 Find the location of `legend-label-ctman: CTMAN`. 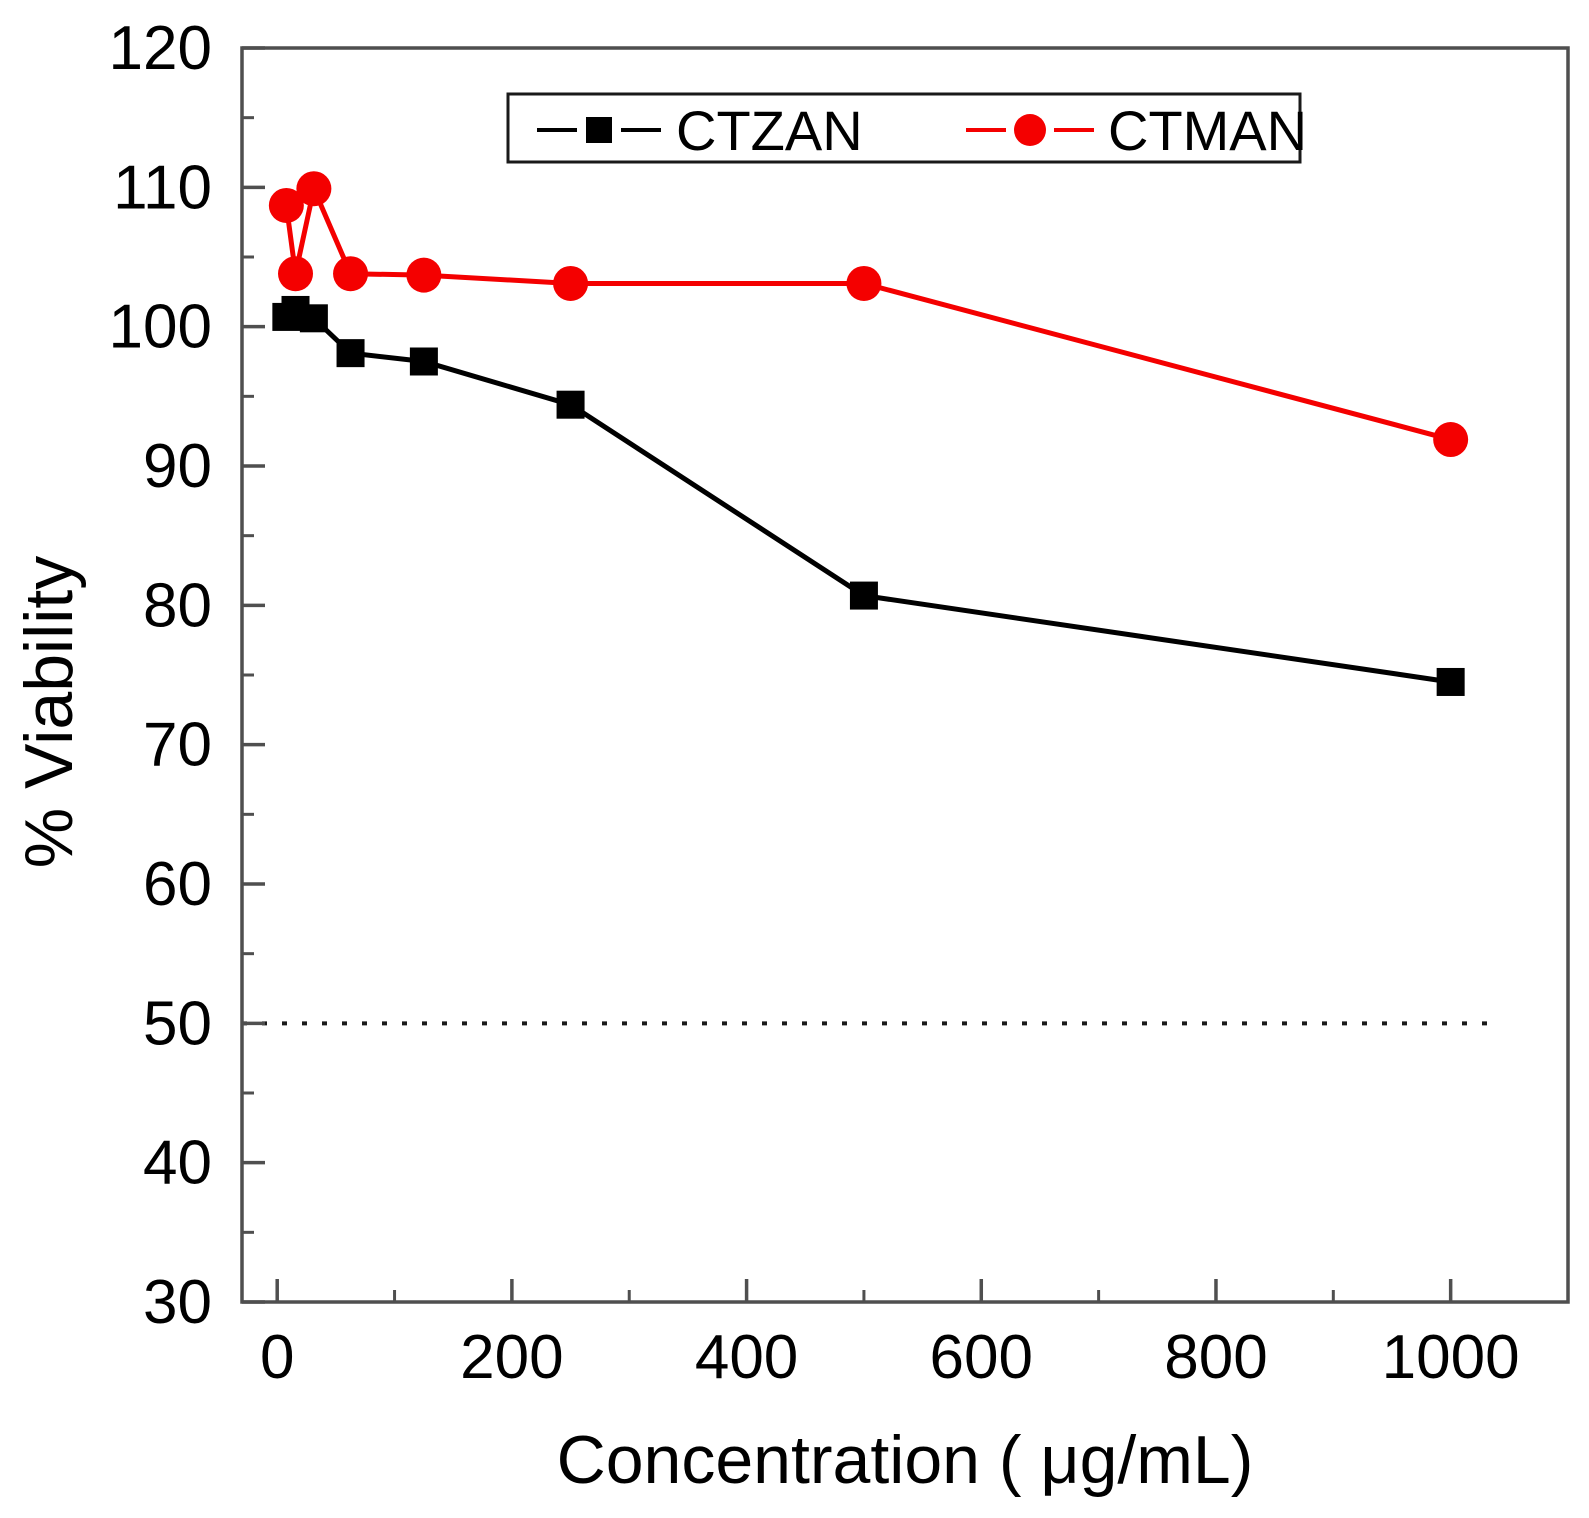

legend-label-ctman: CTMAN is located at coordinates (1207, 130).